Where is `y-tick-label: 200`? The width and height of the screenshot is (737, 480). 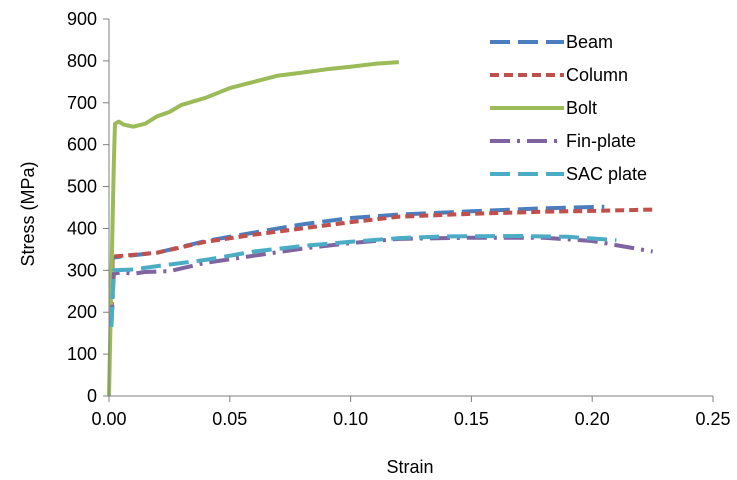 y-tick-label: 200 is located at coordinates (82, 312).